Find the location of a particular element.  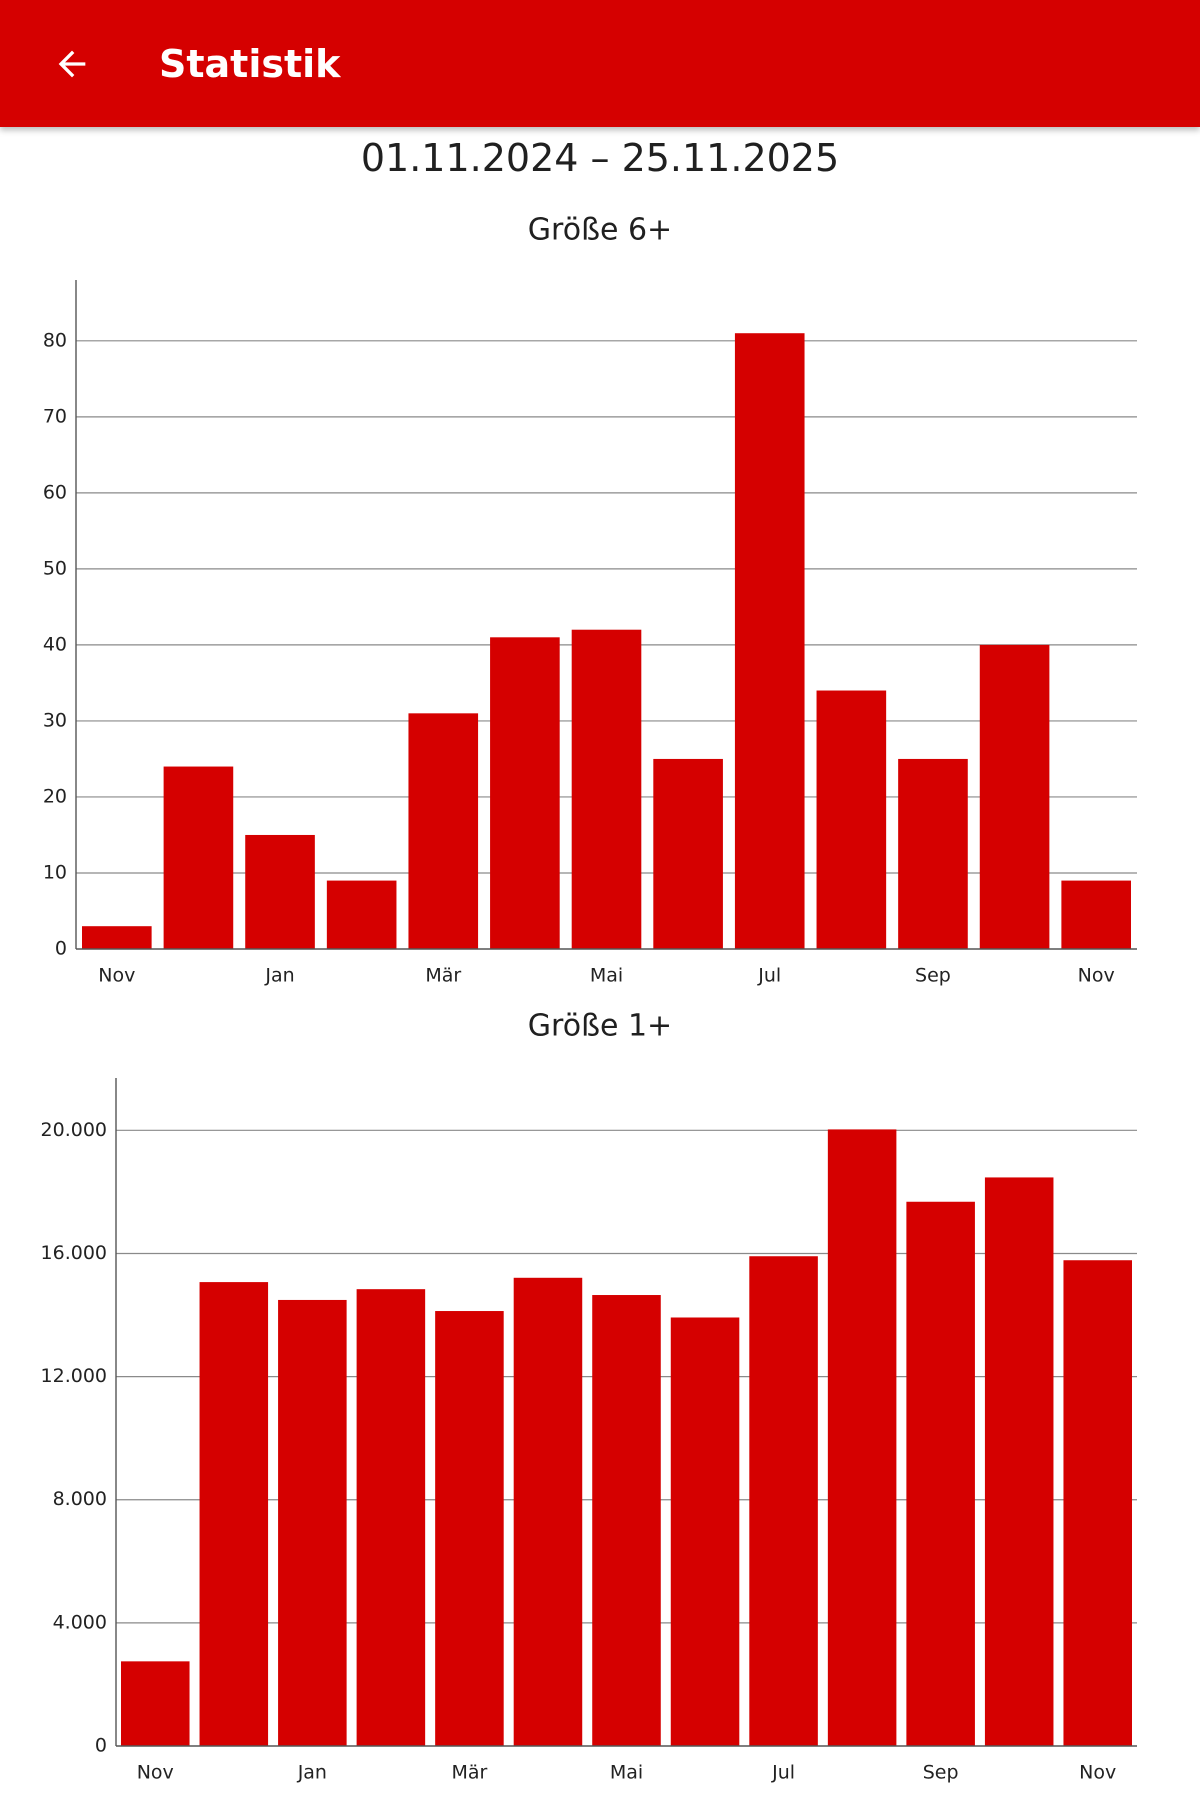

y-tick-label: 4.000 is located at coordinates (80, 1622).